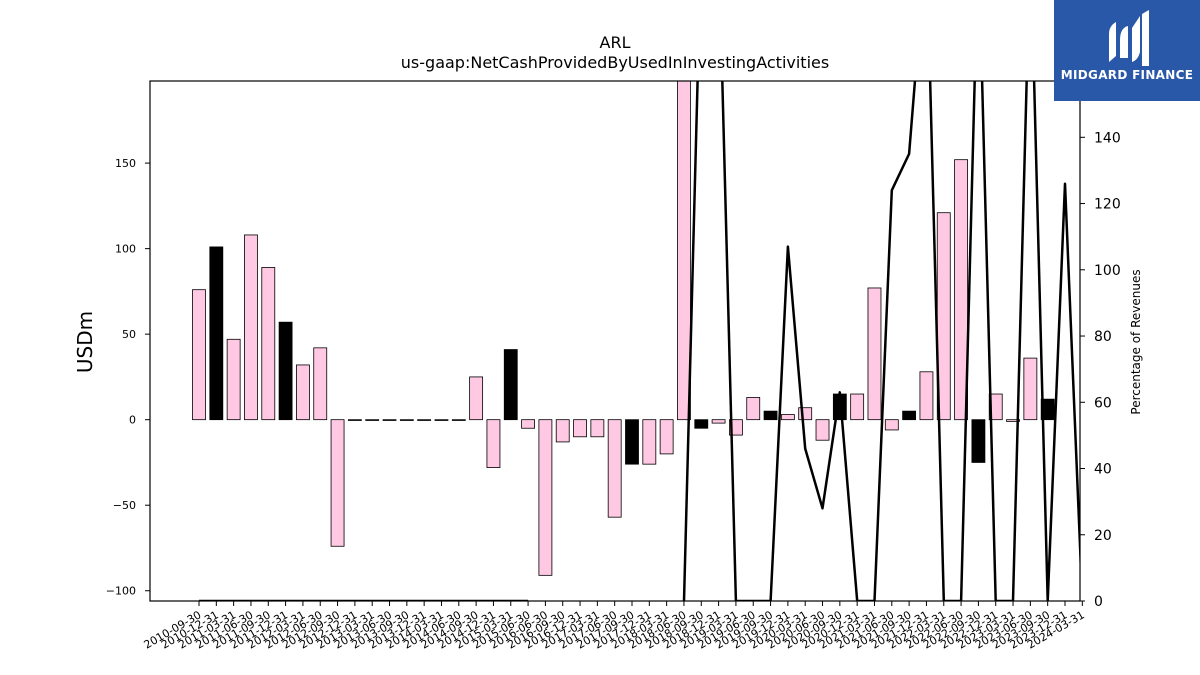  I want to click on y2-tick-label: 80, so click(1103, 337).